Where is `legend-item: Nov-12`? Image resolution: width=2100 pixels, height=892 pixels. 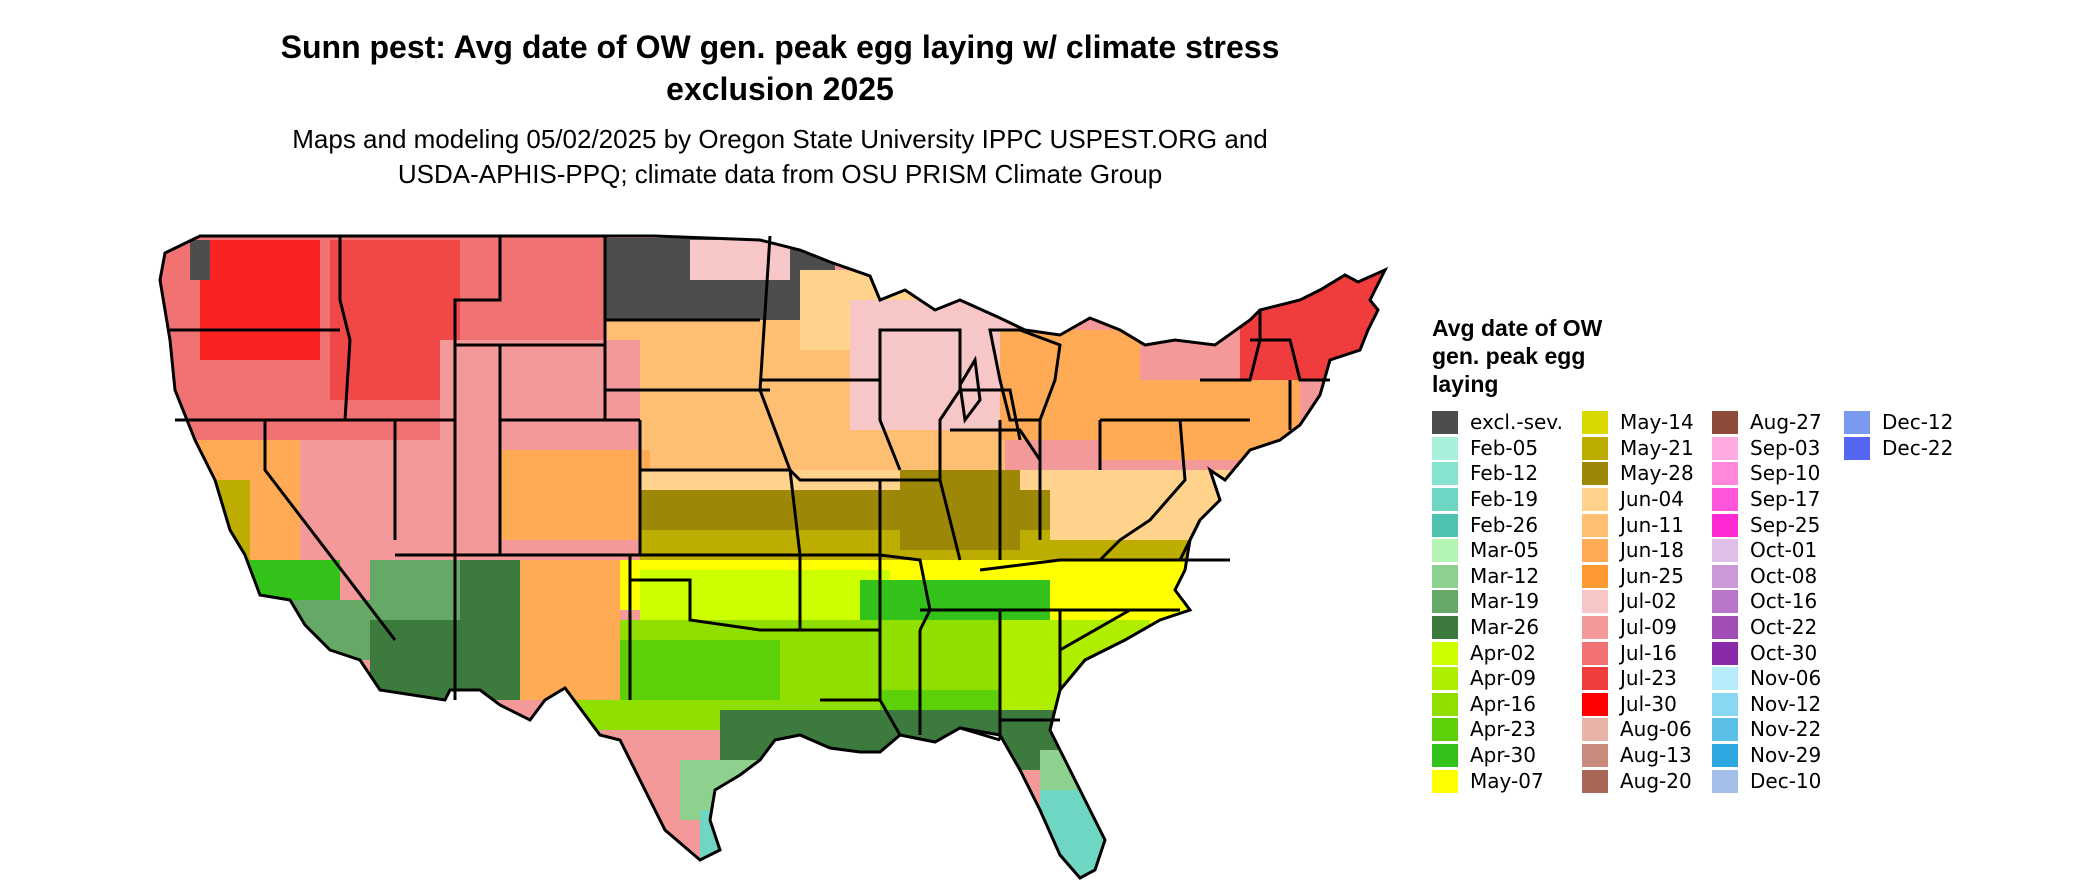
legend-item: Nov-12 is located at coordinates (1767, 705).